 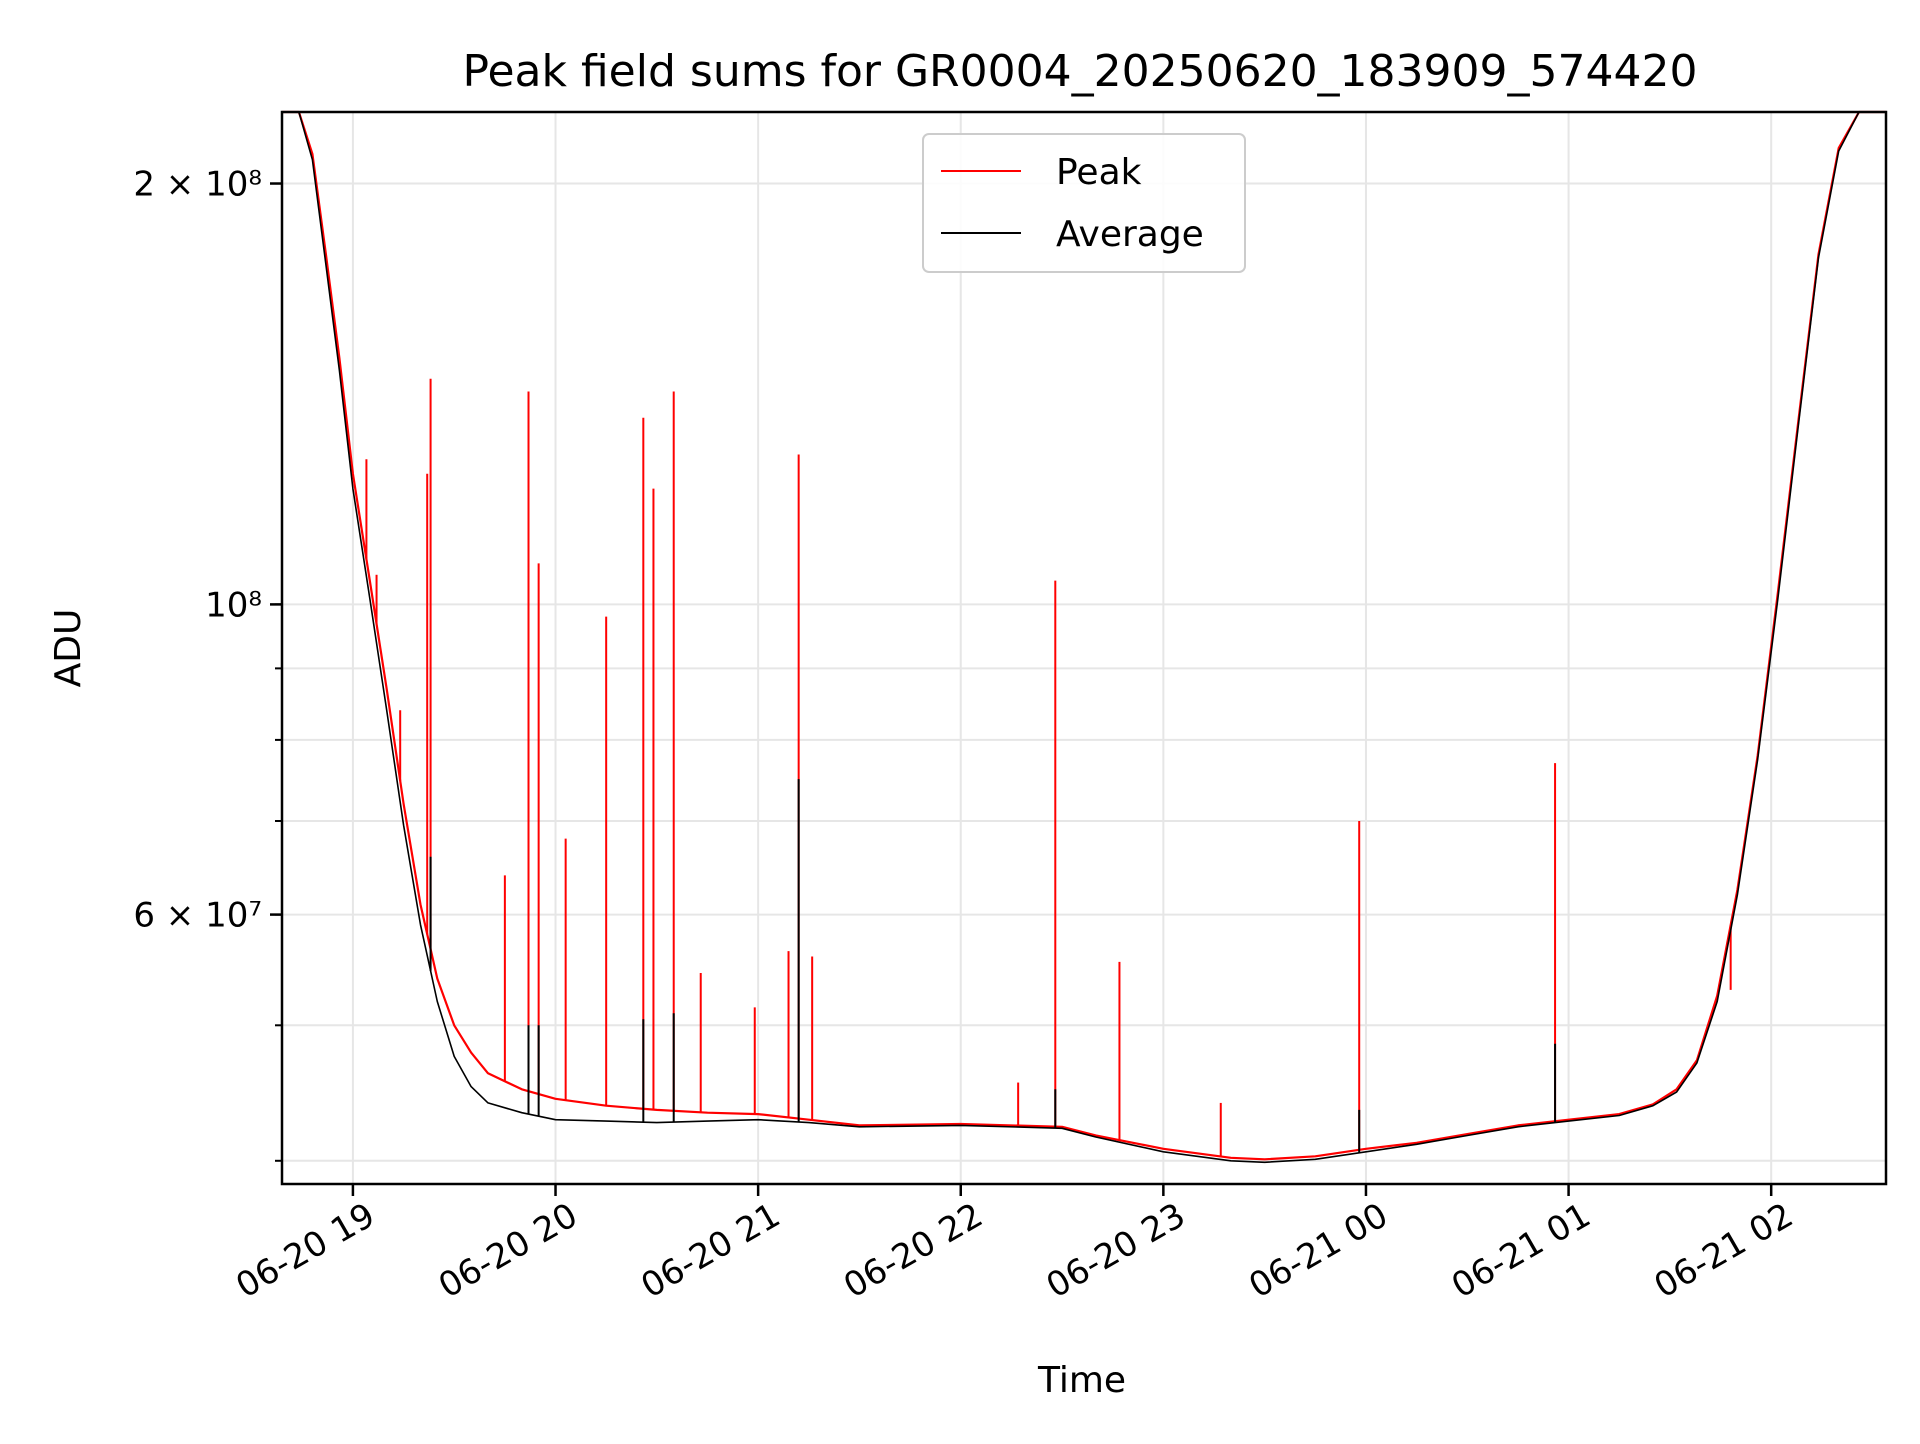 What do you see at coordinates (197, 185) in the screenshot?
I see `y-tick-label: 2 × 10⁸` at bounding box center [197, 185].